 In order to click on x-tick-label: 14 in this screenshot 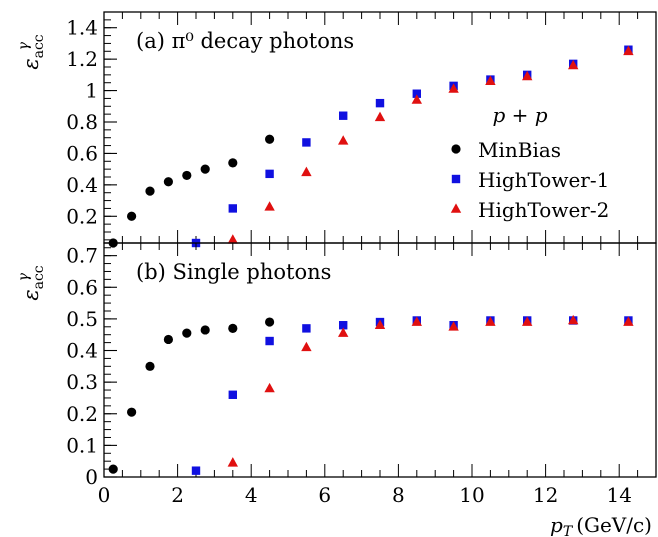, I will do `click(618, 495)`.